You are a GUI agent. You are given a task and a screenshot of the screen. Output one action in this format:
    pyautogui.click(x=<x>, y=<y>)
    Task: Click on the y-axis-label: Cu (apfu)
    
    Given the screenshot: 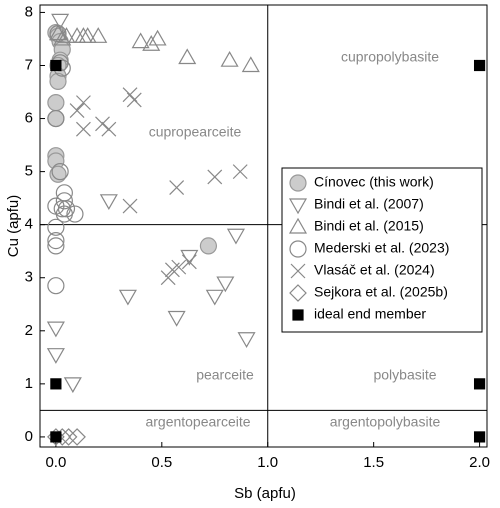 What is the action you would take?
    pyautogui.click(x=13, y=226)
    